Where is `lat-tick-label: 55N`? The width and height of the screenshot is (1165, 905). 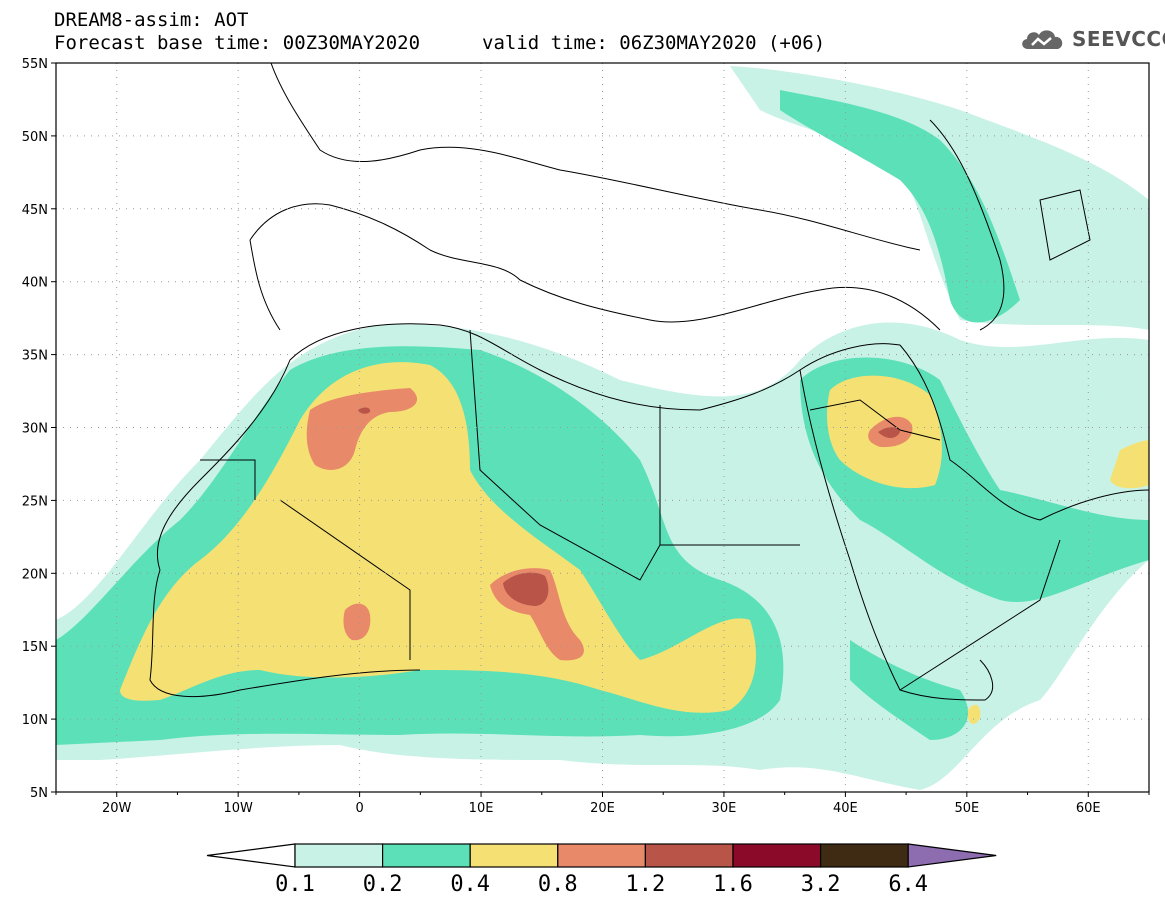
lat-tick-label: 55N is located at coordinates (35, 64).